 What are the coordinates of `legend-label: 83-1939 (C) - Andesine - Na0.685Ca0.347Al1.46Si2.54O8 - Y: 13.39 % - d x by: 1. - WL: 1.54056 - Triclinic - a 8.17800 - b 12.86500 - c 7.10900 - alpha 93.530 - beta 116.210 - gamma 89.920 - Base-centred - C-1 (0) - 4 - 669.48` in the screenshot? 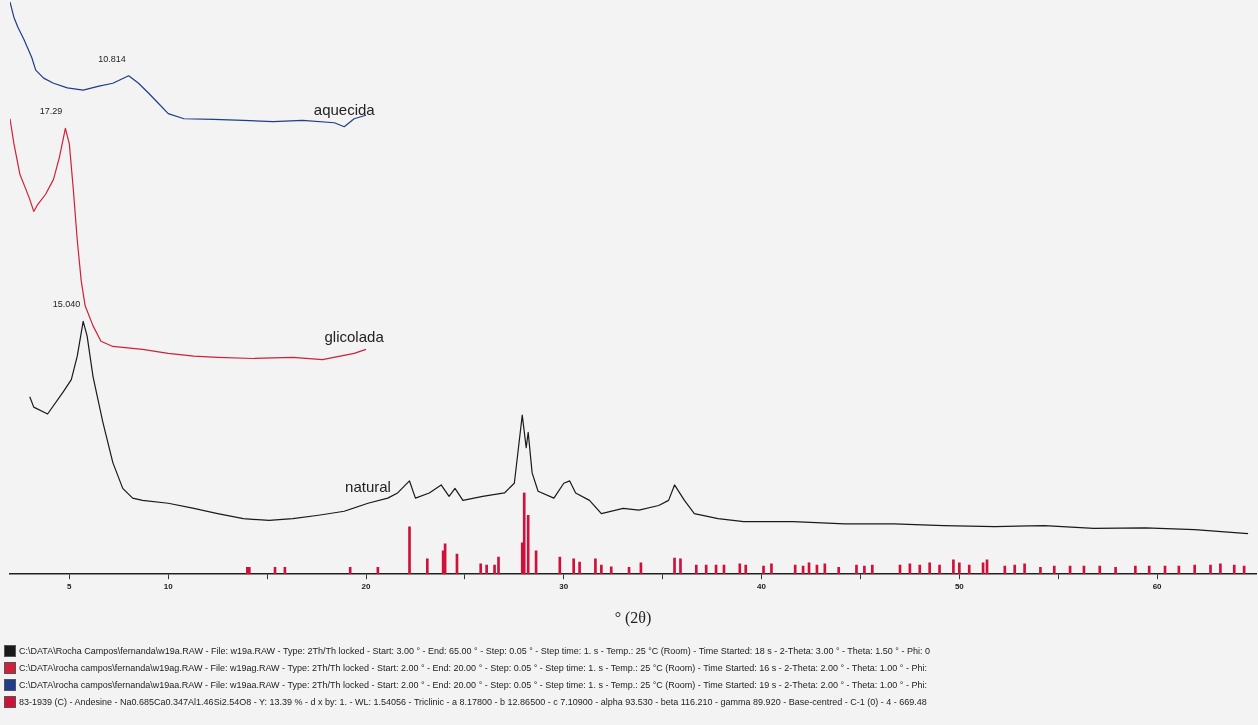 It's located at (473, 701).